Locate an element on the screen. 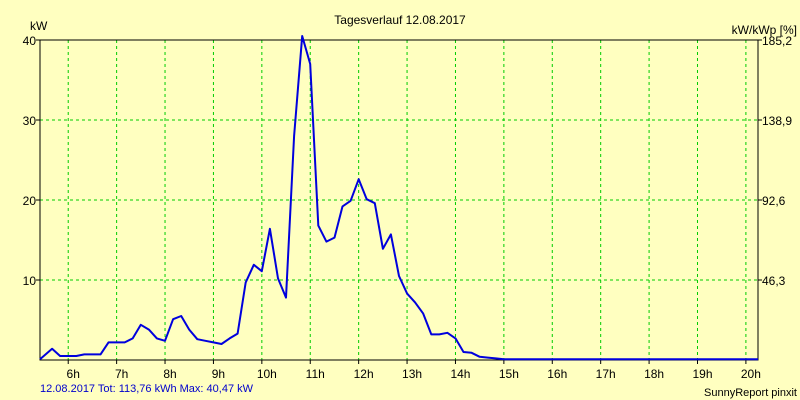 The height and width of the screenshot is (400, 800). footer-source: SunnyReport pinxit is located at coordinates (750, 393).